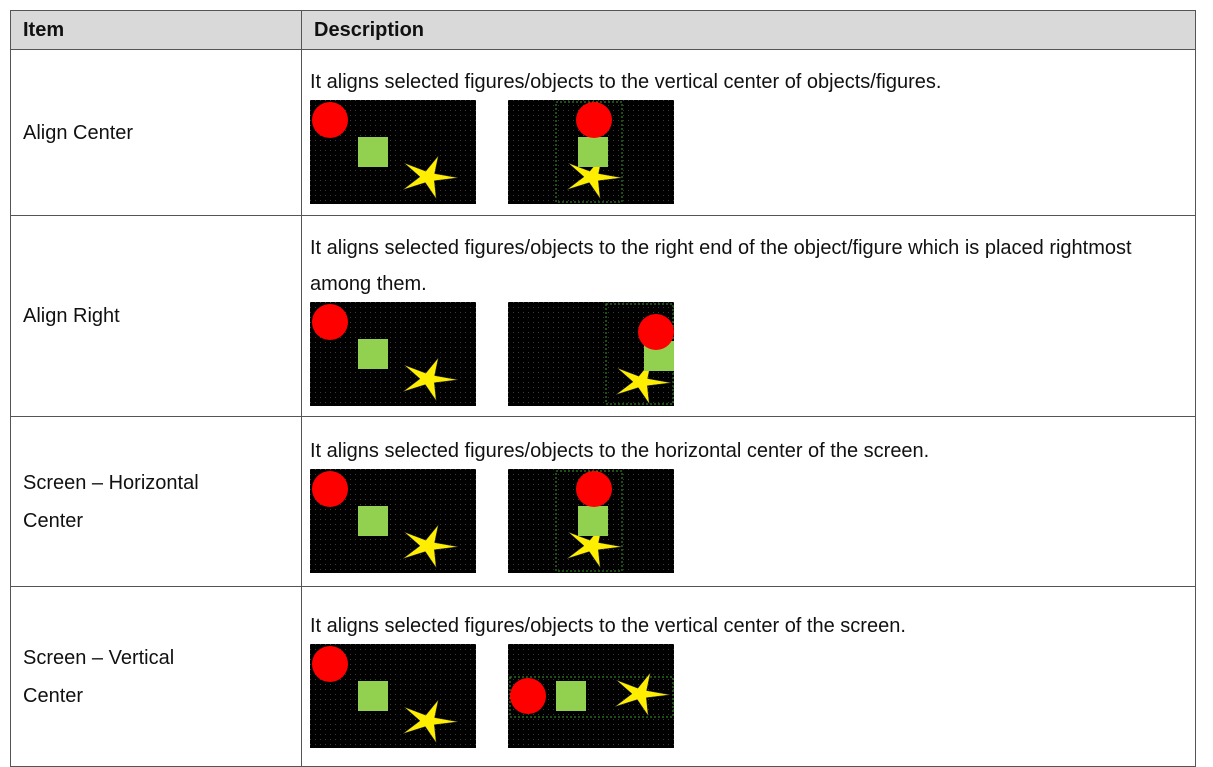  What do you see at coordinates (156, 30) in the screenshot?
I see `header-item: Item` at bounding box center [156, 30].